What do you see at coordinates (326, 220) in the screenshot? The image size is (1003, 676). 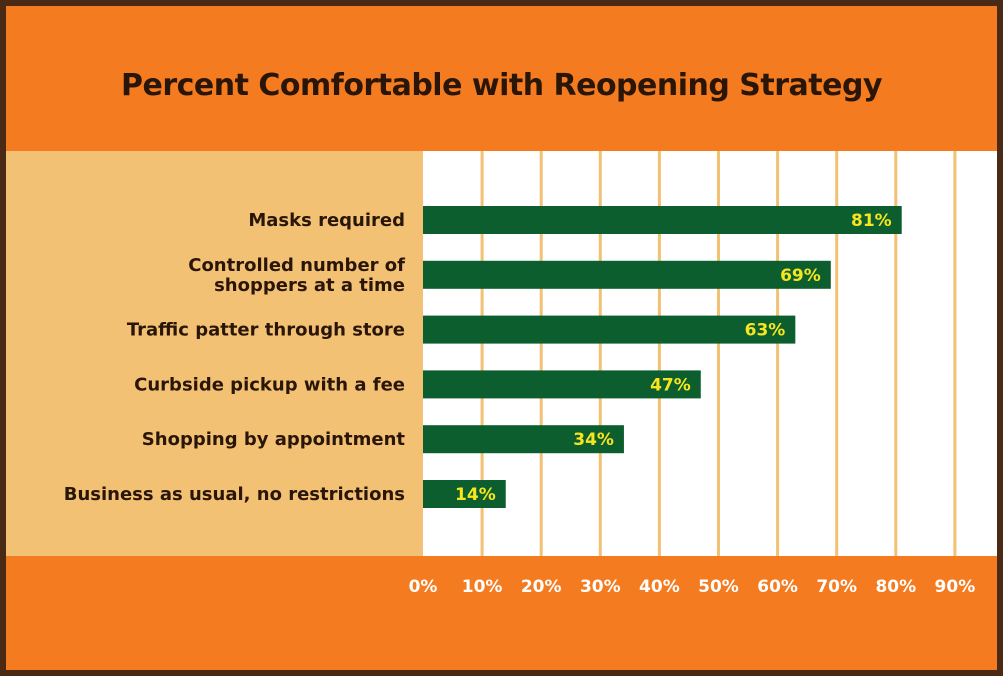 I see `category-label: Masks required` at bounding box center [326, 220].